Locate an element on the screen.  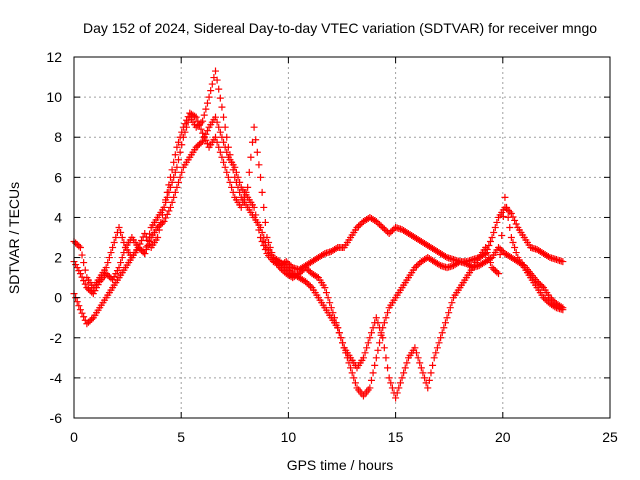
y-tick-labels: -6 -4 -2 0 2 4 6 8 10 12 is located at coordinates (54, 237).